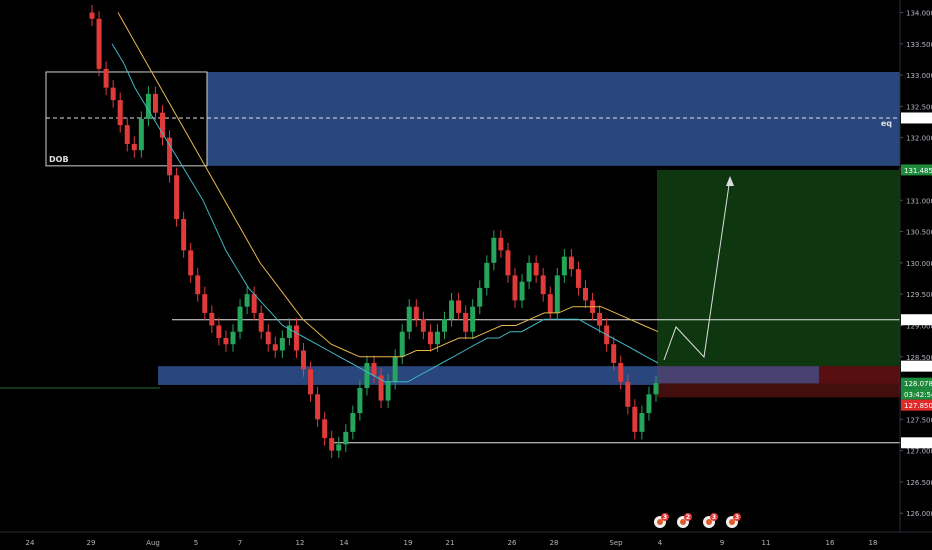 Image resolution: width=932 pixels, height=550 pixels. What do you see at coordinates (919, 14) in the screenshot?
I see `y-tick-label: 134.000` at bounding box center [919, 14].